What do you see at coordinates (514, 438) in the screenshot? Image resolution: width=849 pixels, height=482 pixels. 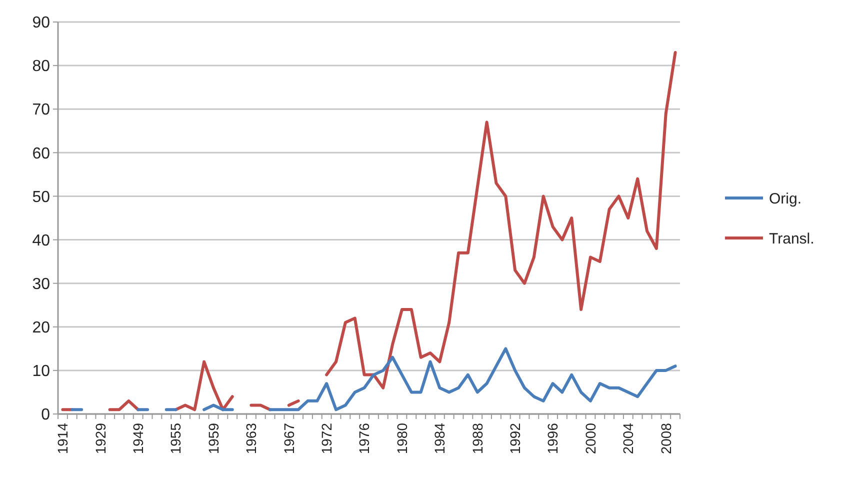 I see `x-tick-label: 1992` at bounding box center [514, 438].